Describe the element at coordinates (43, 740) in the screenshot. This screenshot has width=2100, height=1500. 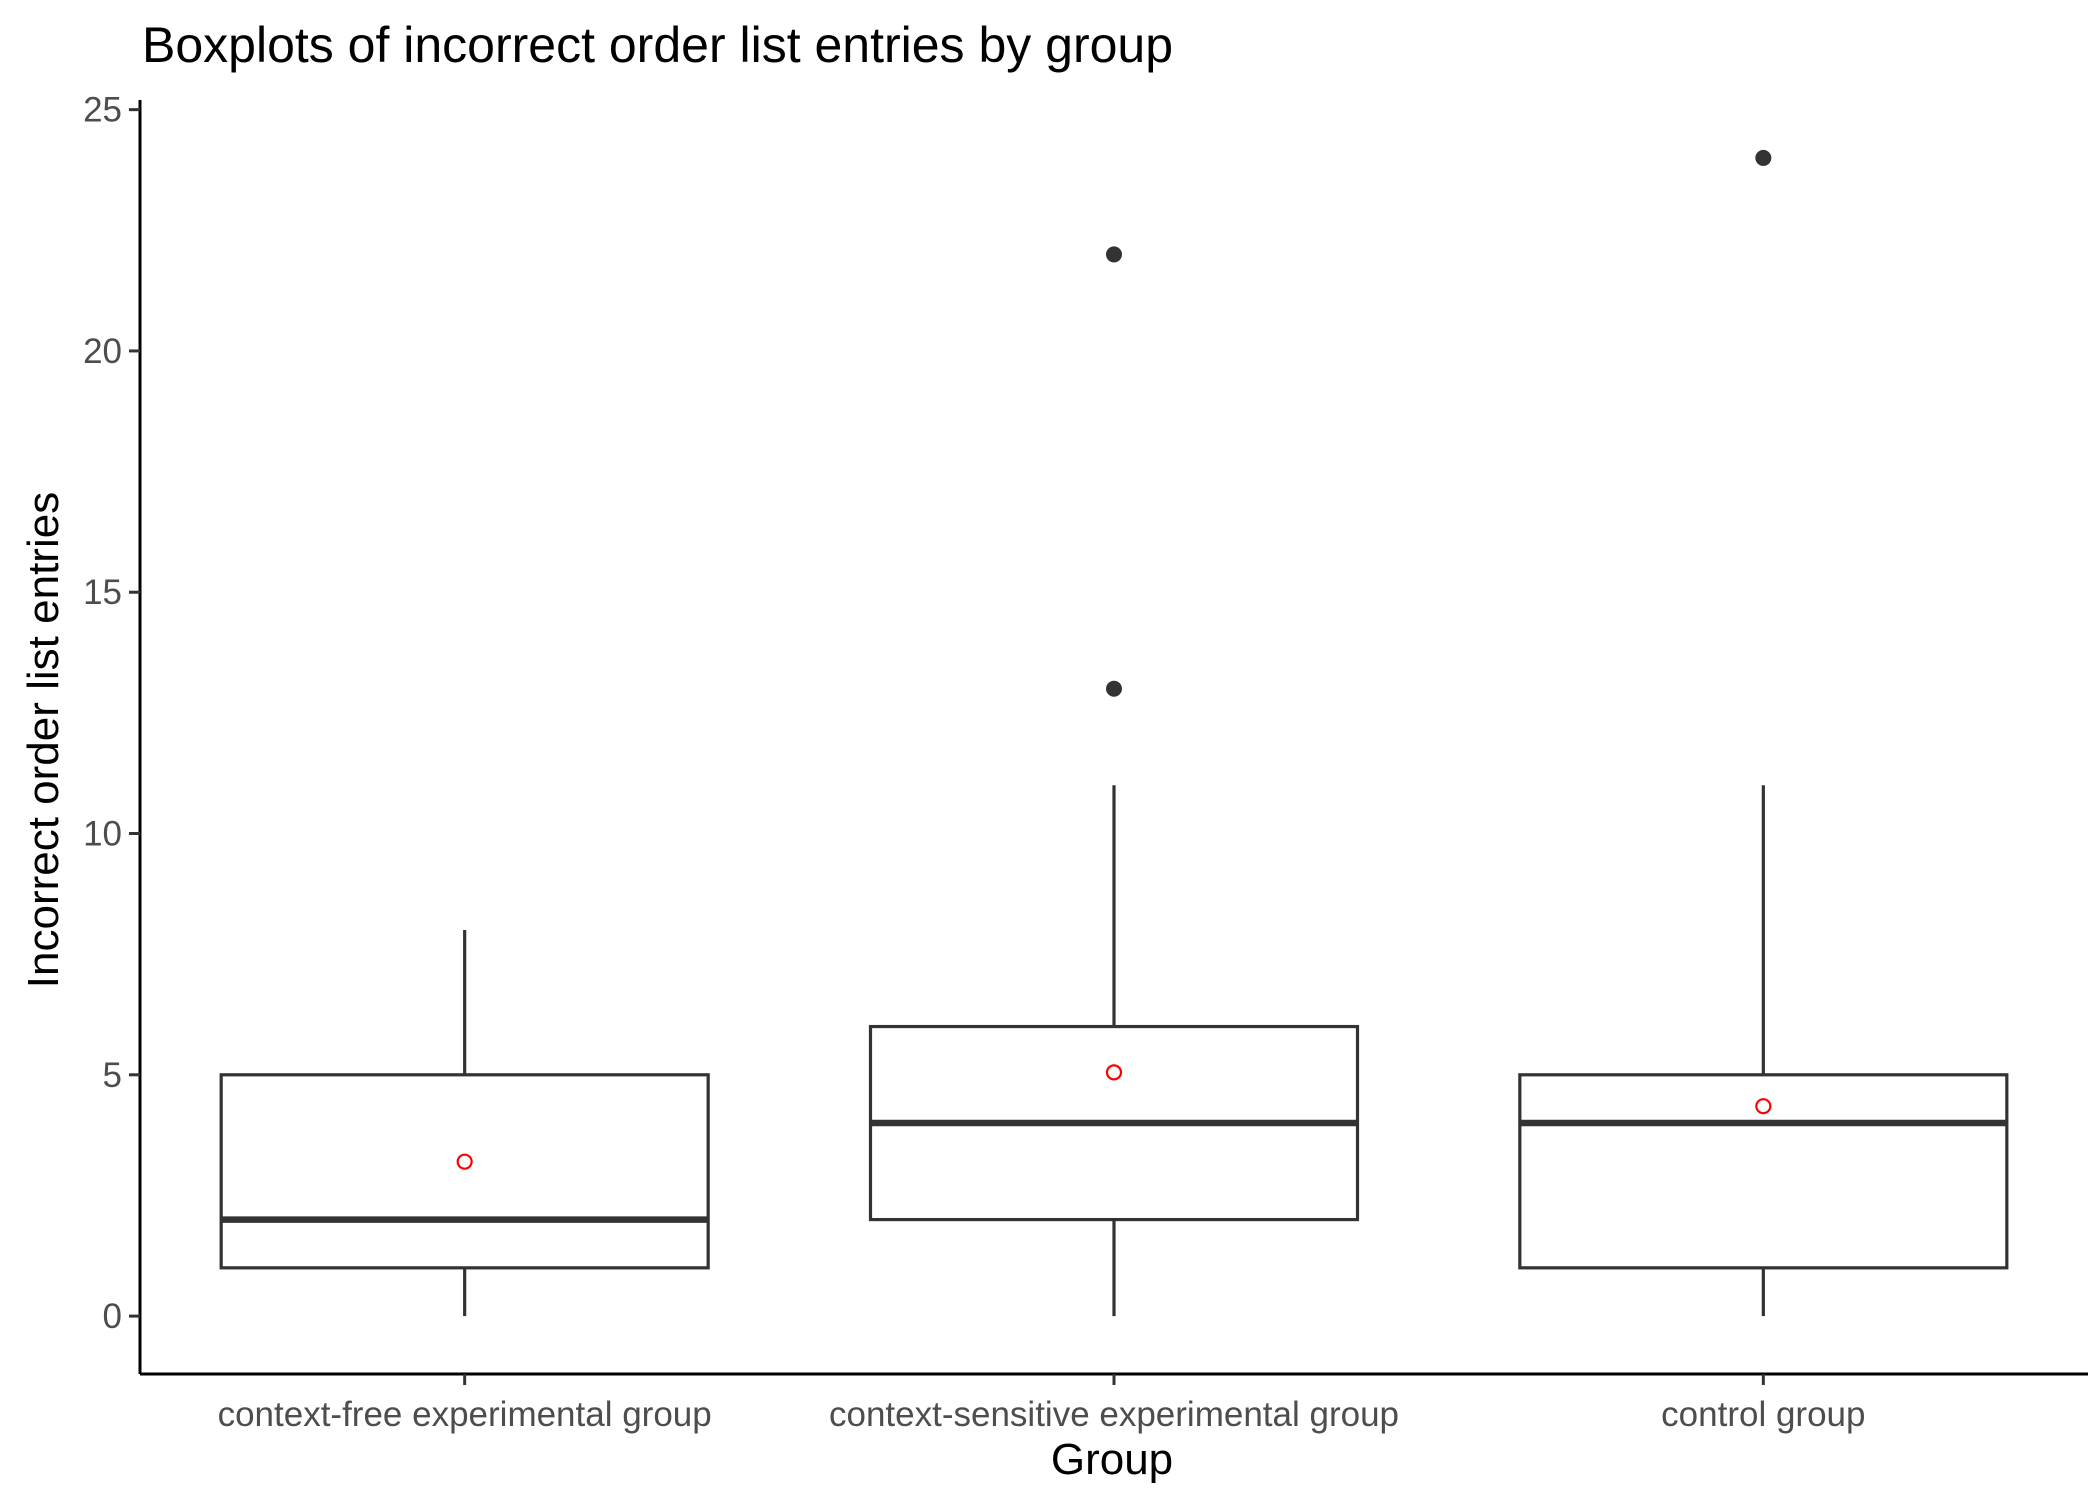
I see `y-axis-title: Incorrect order list entries` at that location.